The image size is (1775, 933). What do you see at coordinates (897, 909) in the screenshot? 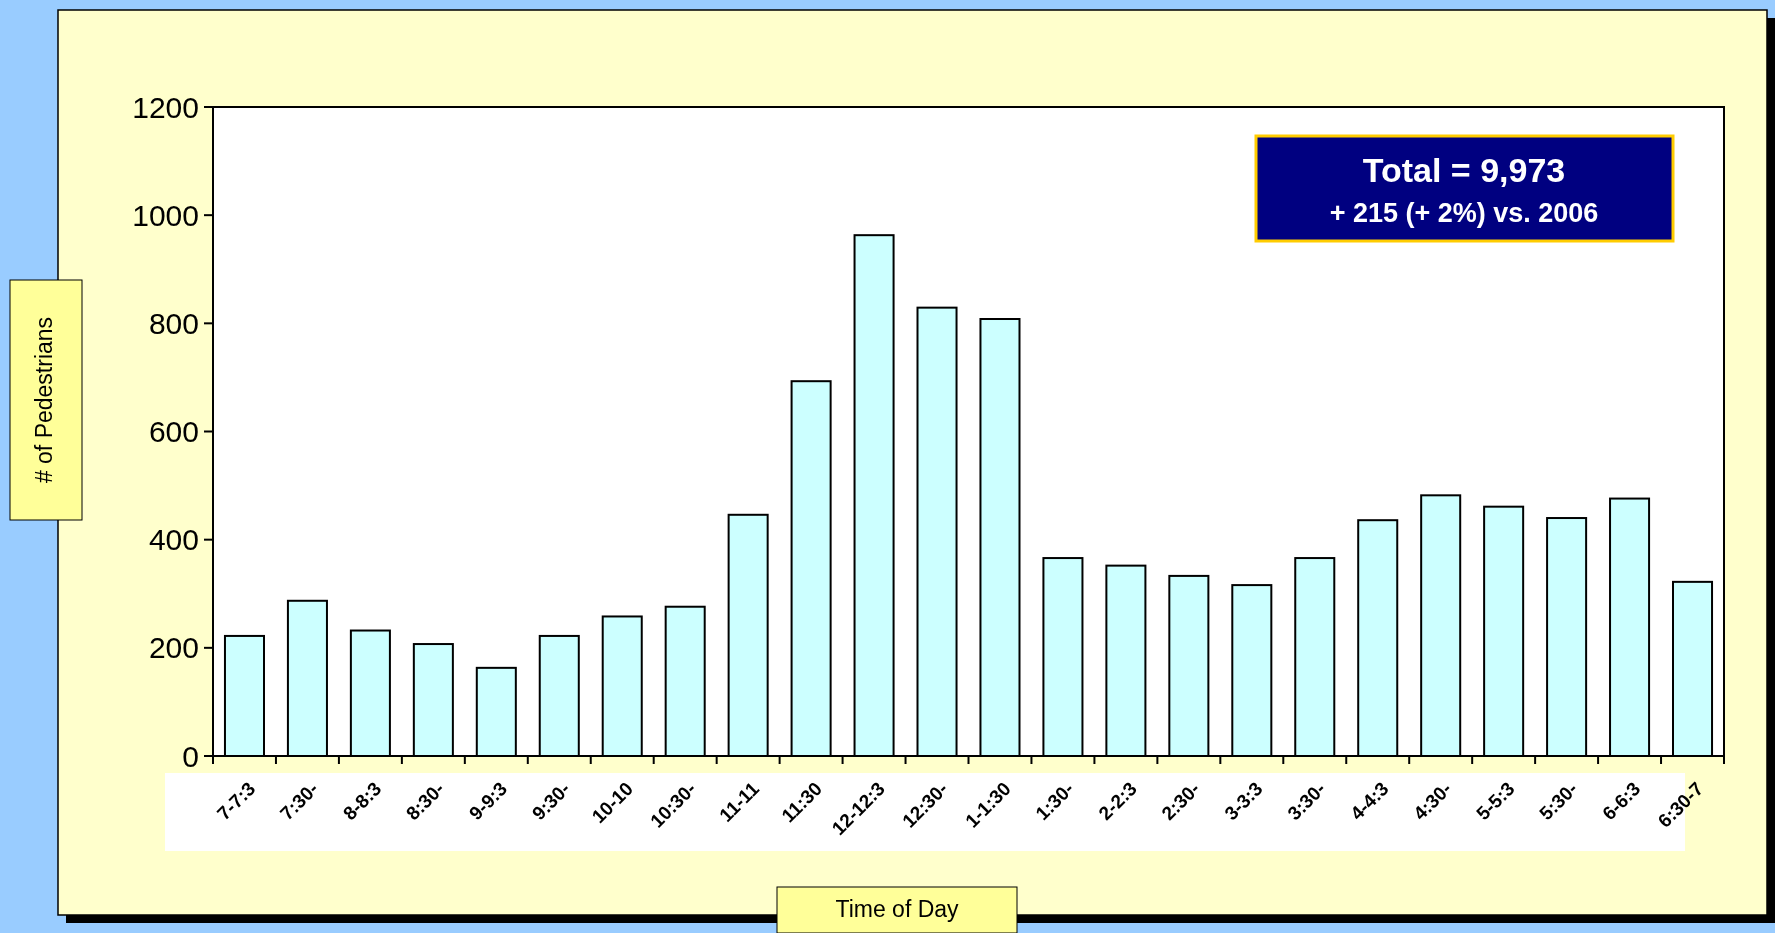
I see `x-axis-title: Time of Day` at bounding box center [897, 909].